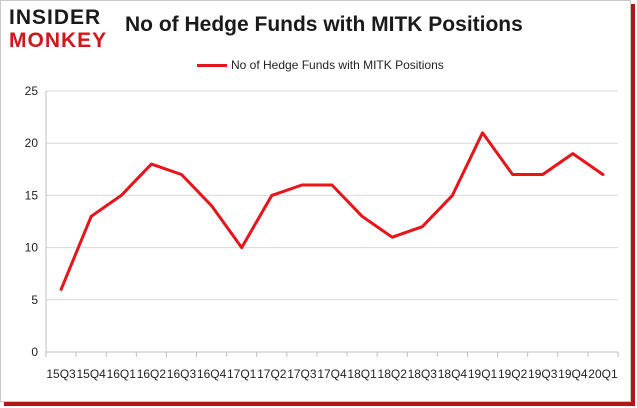  I want to click on x-tick-label: 19Q3, so click(543, 374).